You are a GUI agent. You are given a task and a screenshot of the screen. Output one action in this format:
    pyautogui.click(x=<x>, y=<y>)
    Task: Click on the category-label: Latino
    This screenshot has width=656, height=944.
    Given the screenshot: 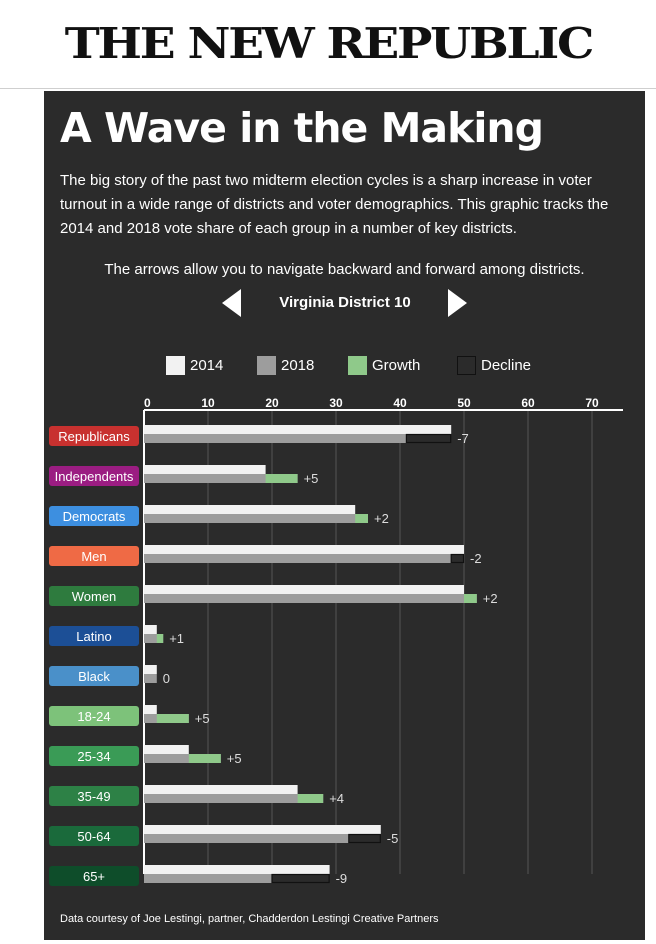 What is the action you would take?
    pyautogui.click(x=93, y=636)
    